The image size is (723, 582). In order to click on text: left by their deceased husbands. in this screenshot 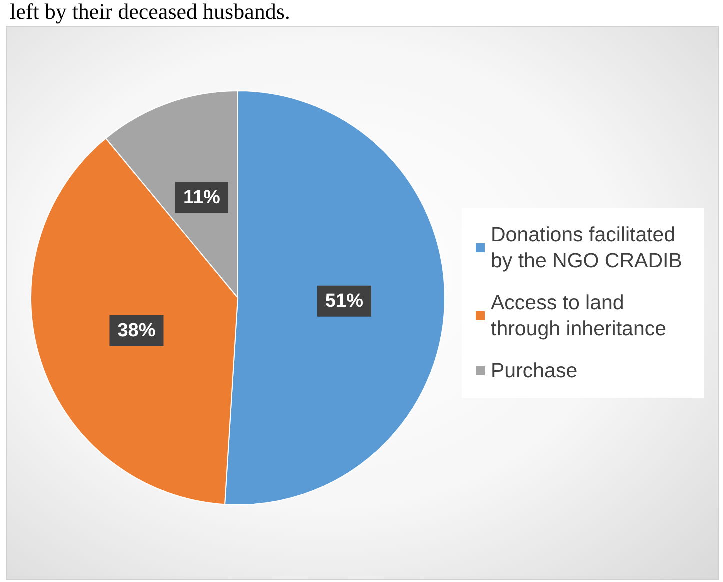, I will do `click(150, 12)`.